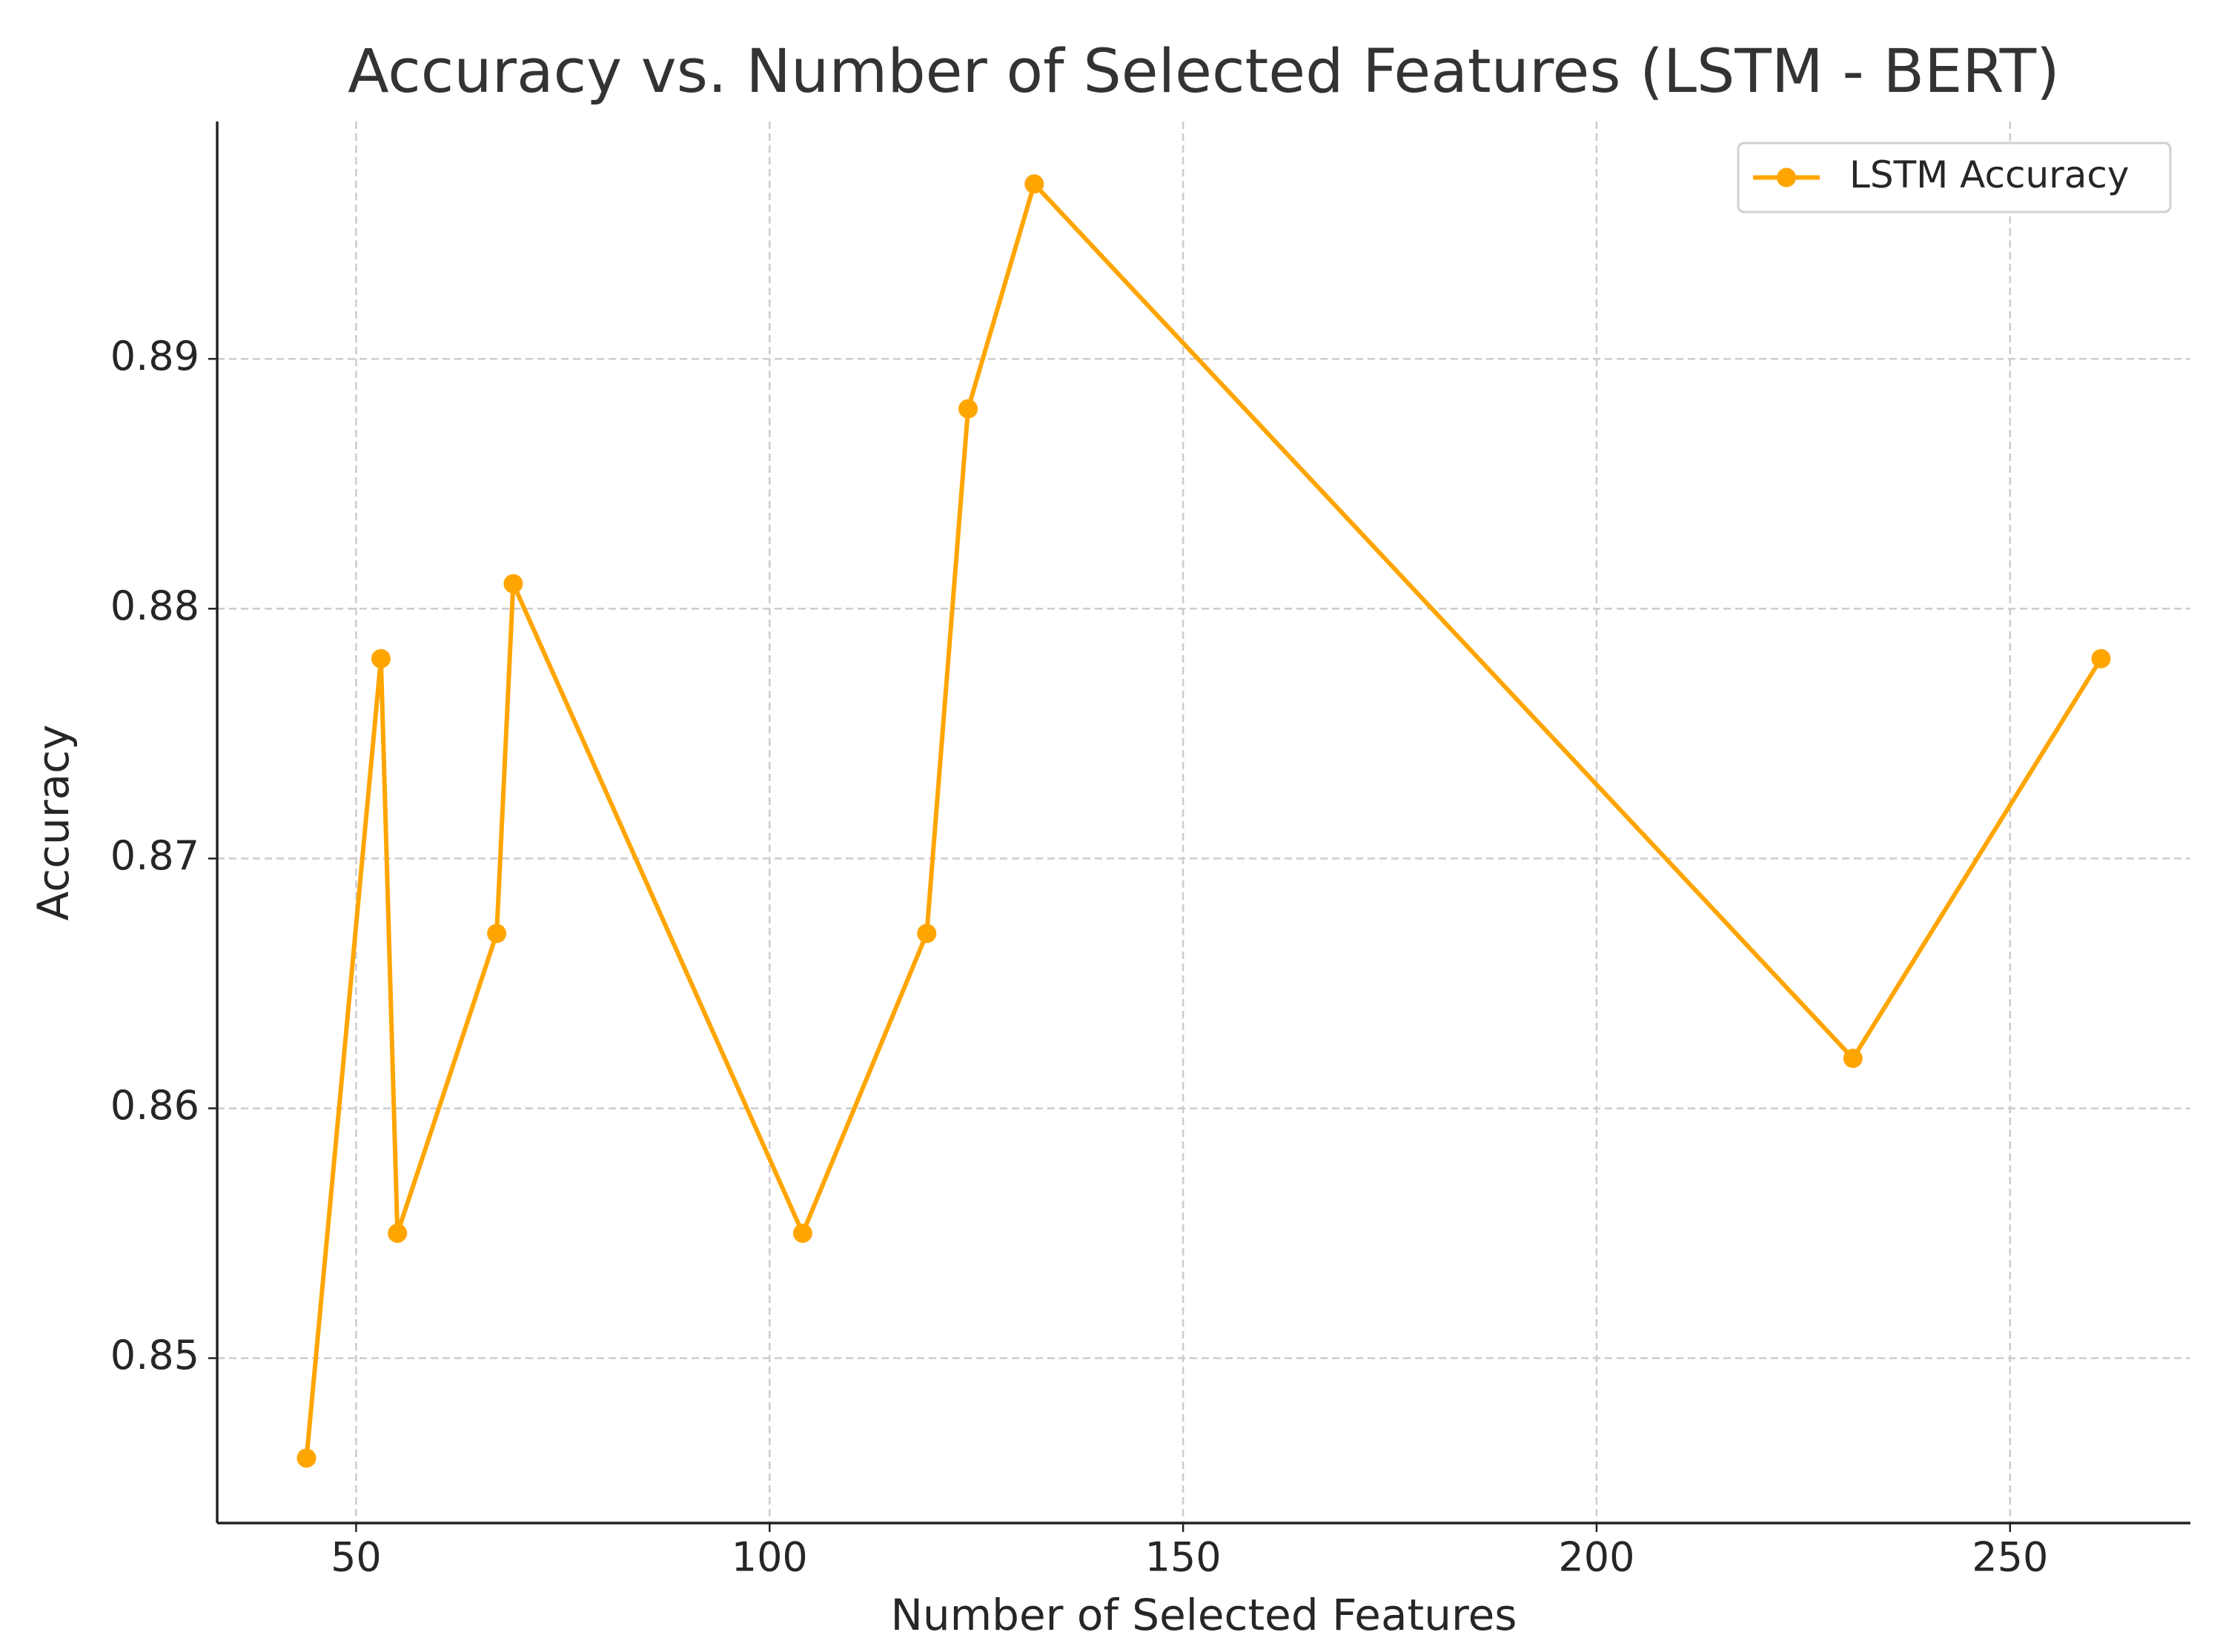 Image resolution: width=2220 pixels, height=1652 pixels. What do you see at coordinates (2010, 1557) in the screenshot?
I see `x-tick-label: 250` at bounding box center [2010, 1557].